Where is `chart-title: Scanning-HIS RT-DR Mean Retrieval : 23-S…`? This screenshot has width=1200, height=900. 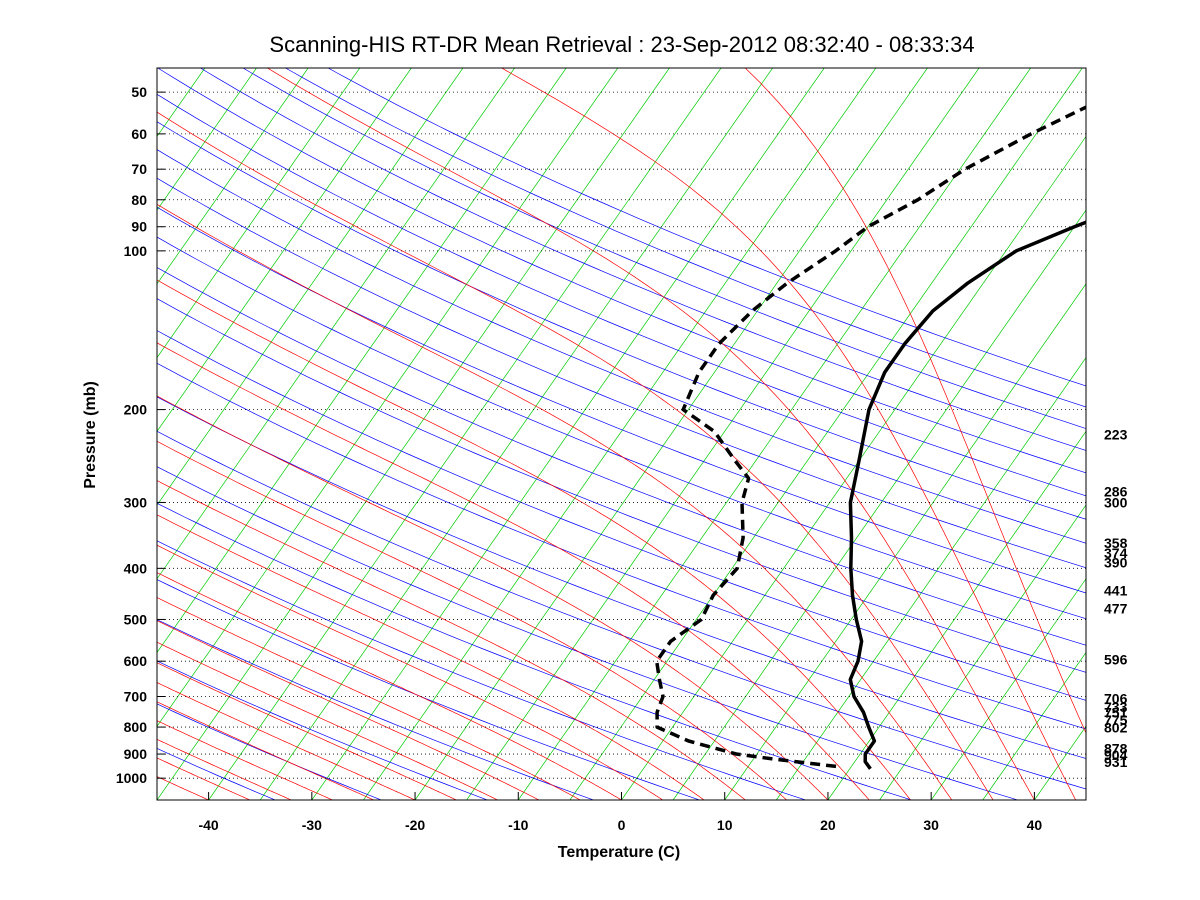 chart-title: Scanning-HIS RT-DR Mean Retrieval : 23-S… is located at coordinates (621, 44).